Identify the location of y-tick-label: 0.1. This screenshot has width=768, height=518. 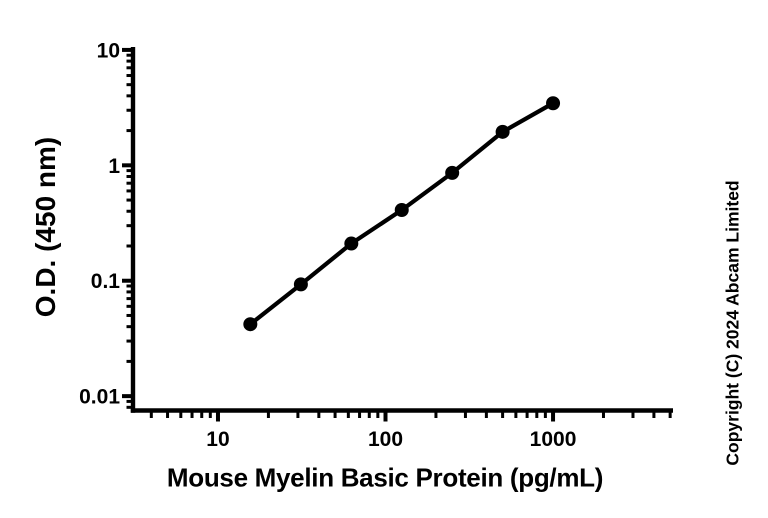
(106, 281).